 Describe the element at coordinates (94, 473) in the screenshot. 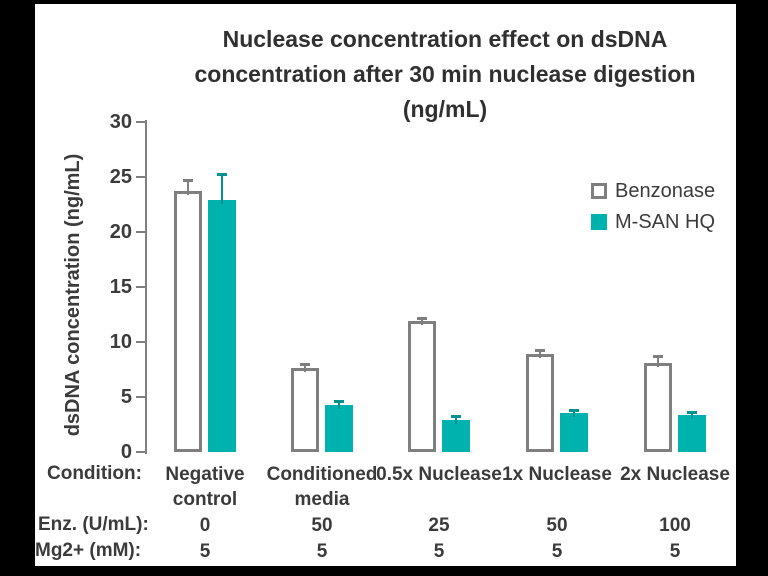

I see `table-row-label: Condition:` at that location.